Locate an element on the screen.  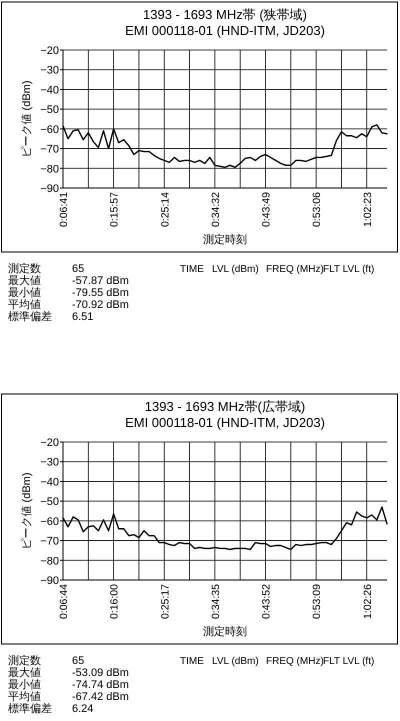
x-tick-label: 0:16:00 is located at coordinates (114, 602).